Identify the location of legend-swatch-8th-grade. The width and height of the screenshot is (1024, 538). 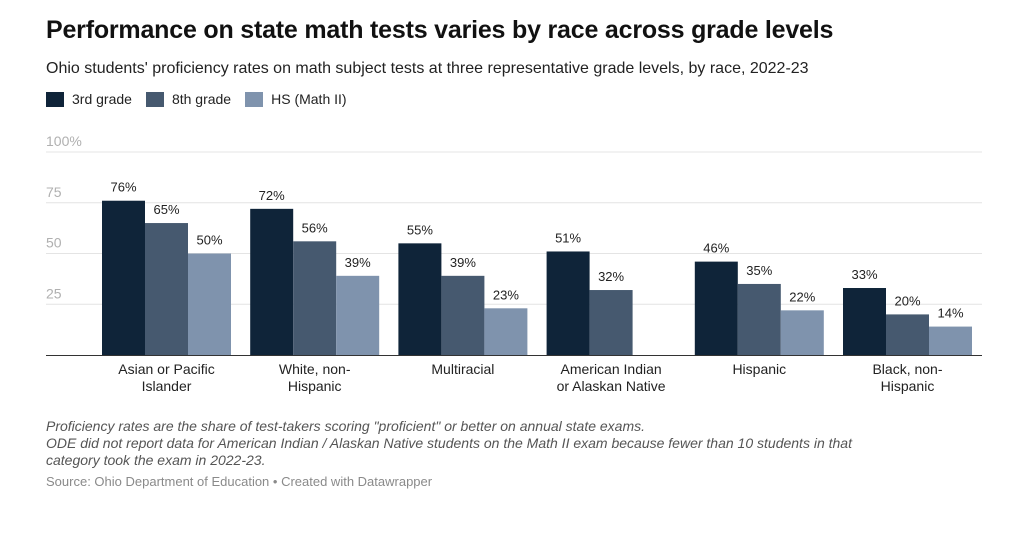
(154, 99).